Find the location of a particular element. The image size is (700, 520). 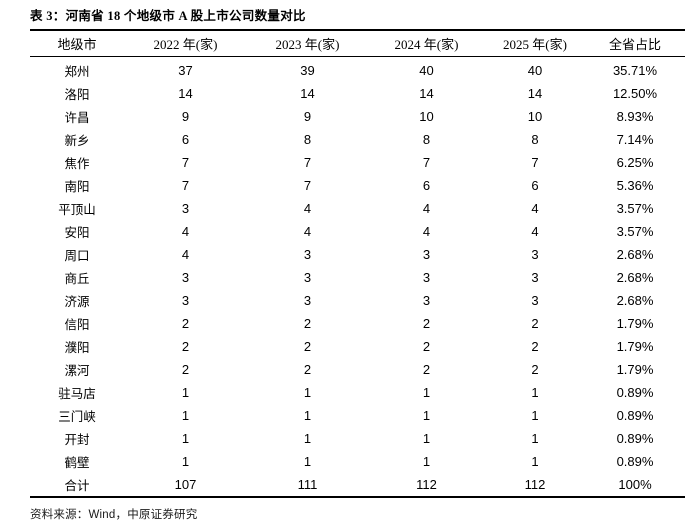

city-cell: 南阳 is located at coordinates (77, 187).